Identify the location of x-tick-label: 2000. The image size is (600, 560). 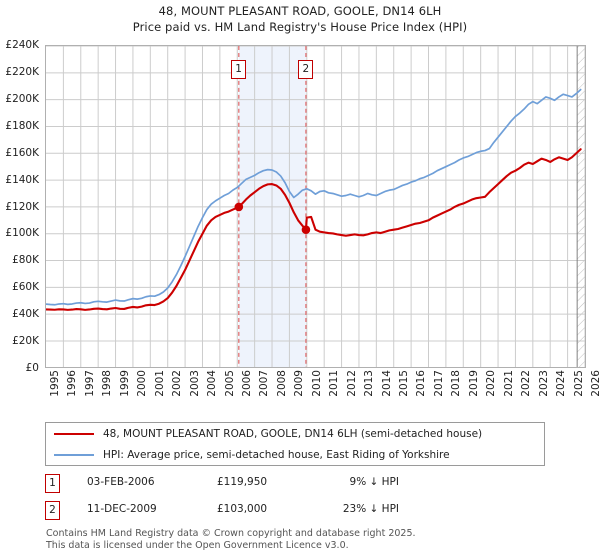
(142, 383).